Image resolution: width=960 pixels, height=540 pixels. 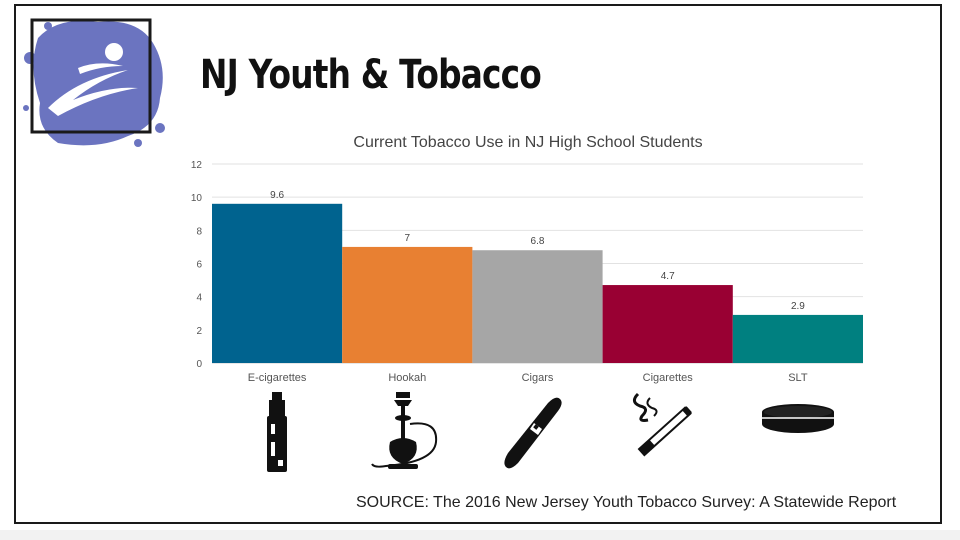 What do you see at coordinates (277, 432) in the screenshot?
I see `e-cigarette-icon` at bounding box center [277, 432].